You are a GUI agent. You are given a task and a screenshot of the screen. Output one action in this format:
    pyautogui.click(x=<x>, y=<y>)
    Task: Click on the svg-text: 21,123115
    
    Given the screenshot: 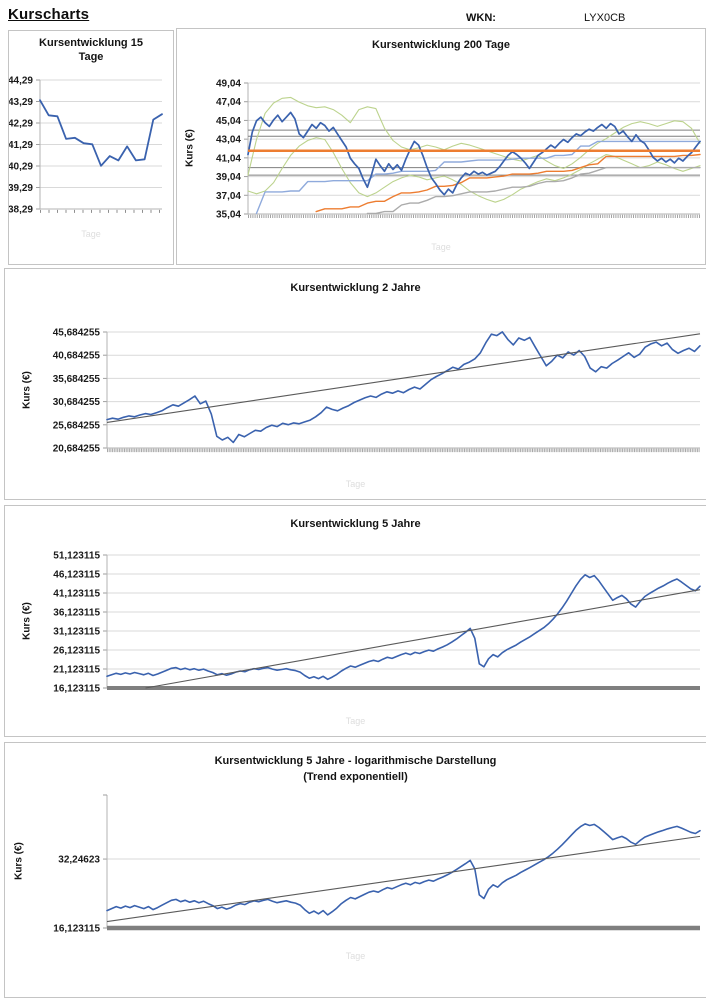 What is the action you would take?
    pyautogui.click(x=76, y=670)
    